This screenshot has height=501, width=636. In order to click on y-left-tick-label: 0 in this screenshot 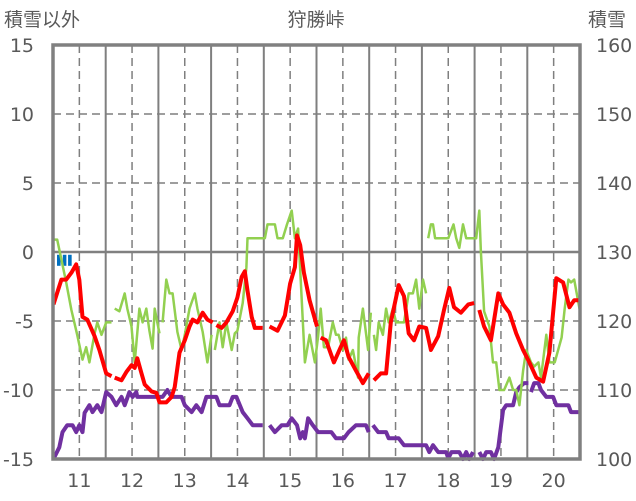, I will do `click(28, 253)`.